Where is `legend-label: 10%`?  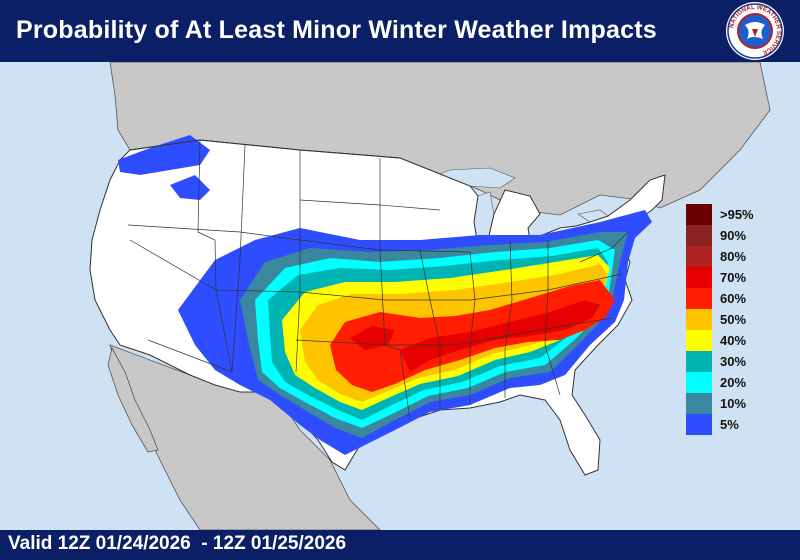 legend-label: 10% is located at coordinates (733, 403).